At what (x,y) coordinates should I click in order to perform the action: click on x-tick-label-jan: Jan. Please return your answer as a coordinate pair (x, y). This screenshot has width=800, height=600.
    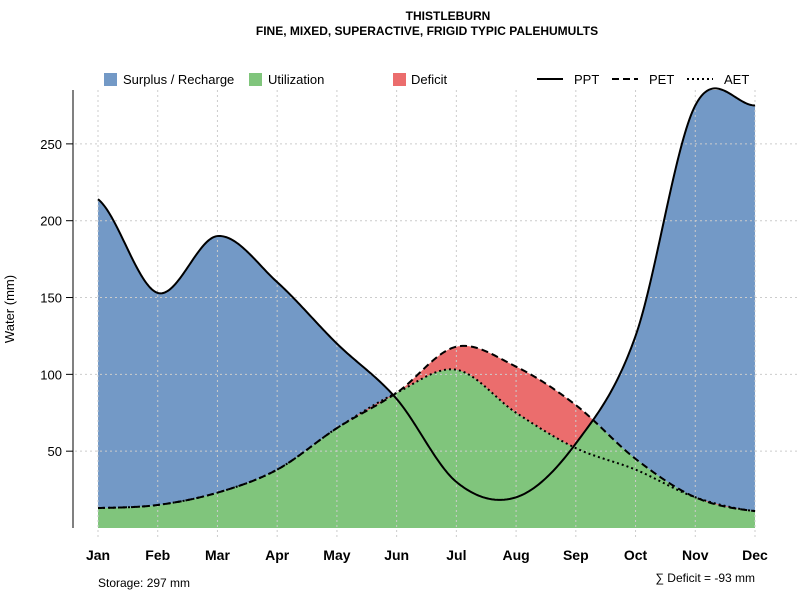
    Looking at the image, I should click on (98, 555).